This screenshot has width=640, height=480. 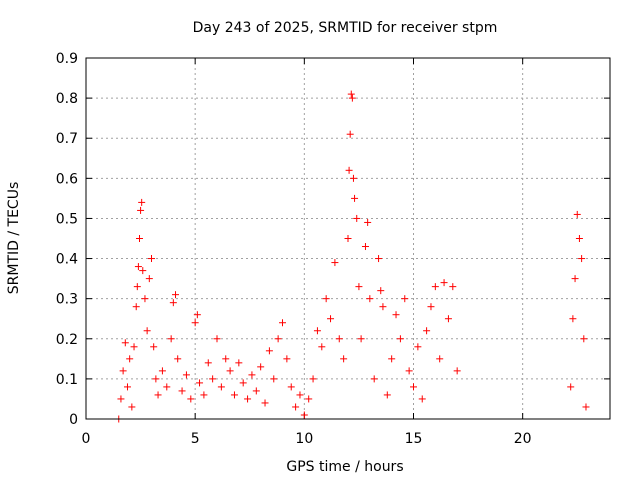 I want to click on y-tick-label: 0.2, so click(x=67, y=340).